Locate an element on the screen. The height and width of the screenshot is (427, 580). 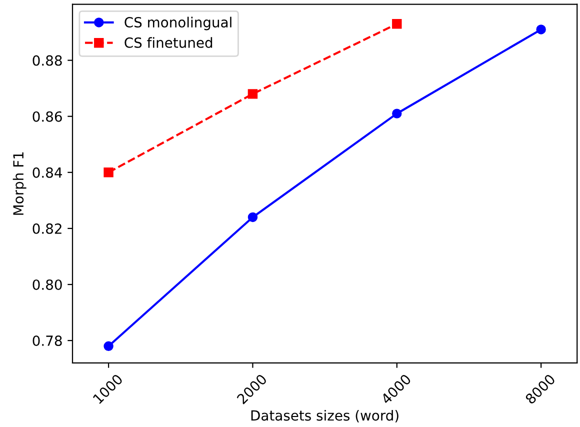
y-tick-label: 0.84 is located at coordinates (47, 172).